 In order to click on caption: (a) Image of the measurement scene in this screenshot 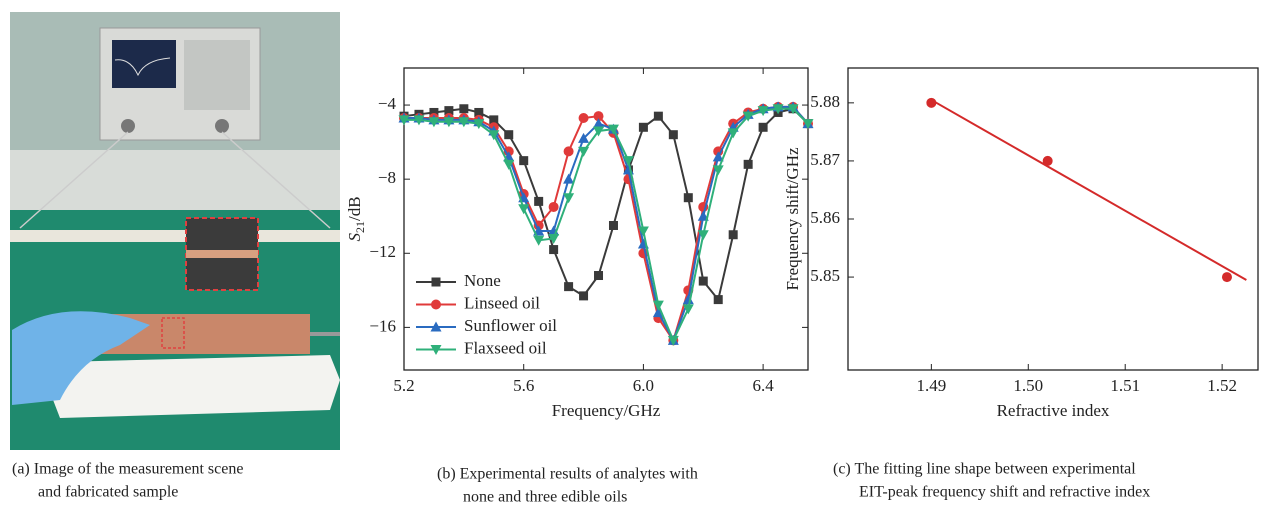, I will do `click(127, 469)`.